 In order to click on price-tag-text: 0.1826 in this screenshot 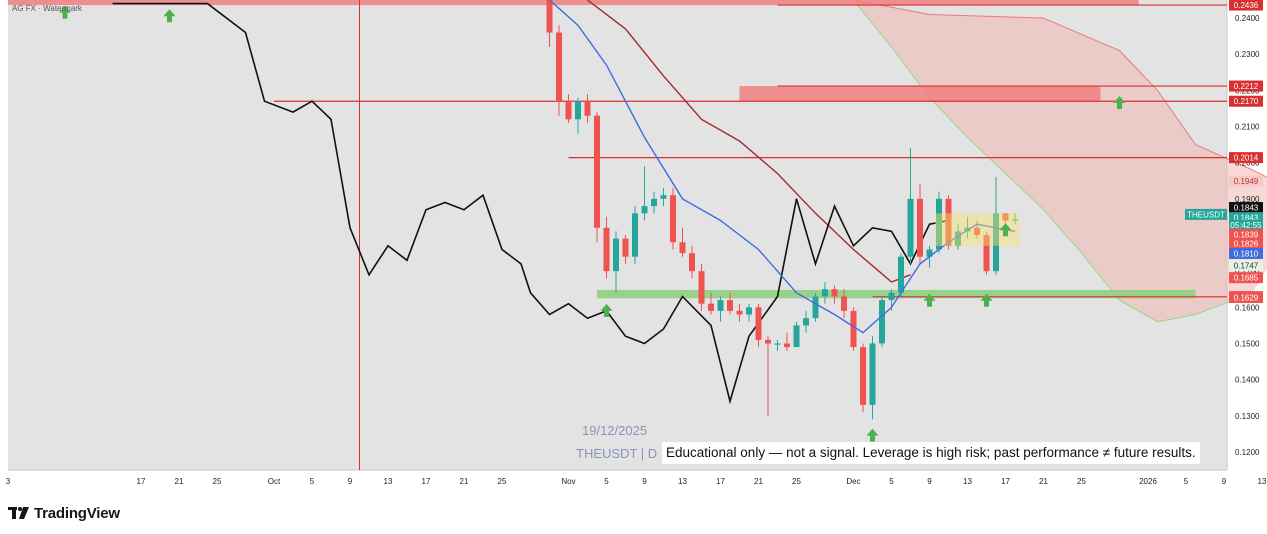, I will do `click(1246, 244)`.